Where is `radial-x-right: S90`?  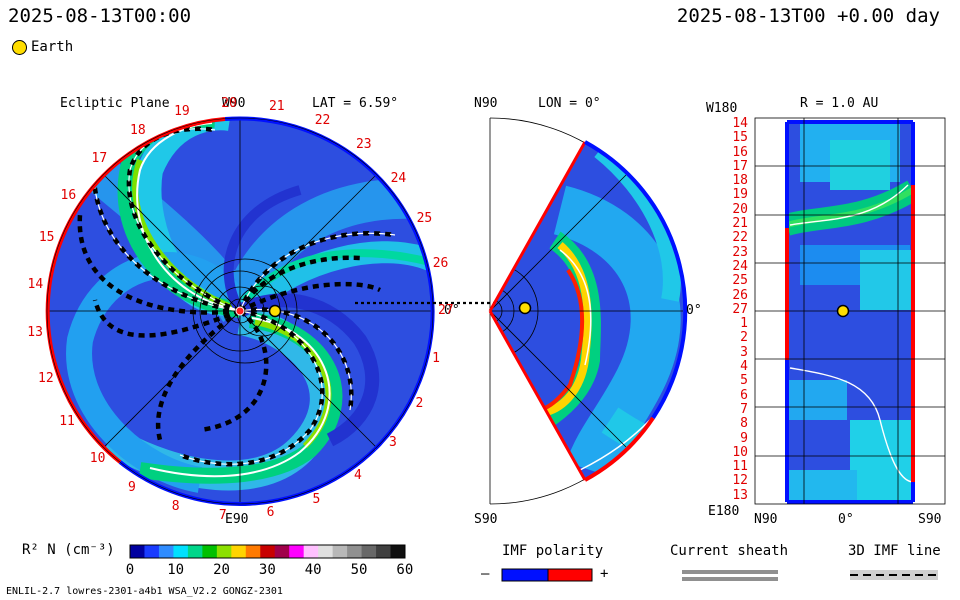 radial-x-right: S90 is located at coordinates (930, 519).